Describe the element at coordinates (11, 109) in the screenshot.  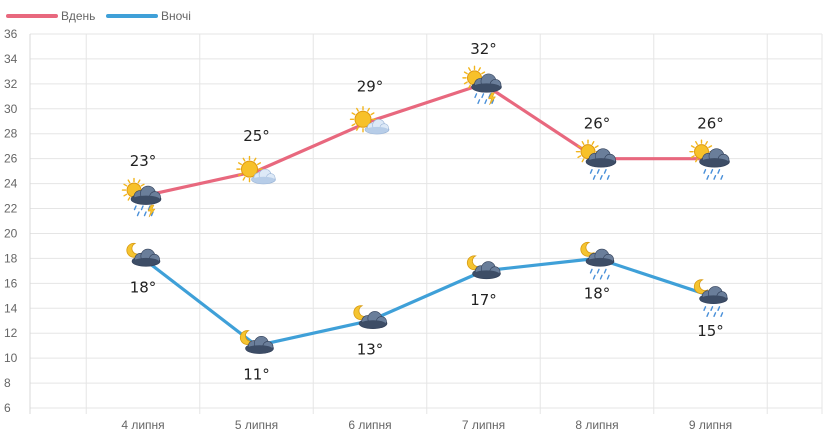
I see `y-tick-label: 30` at that location.